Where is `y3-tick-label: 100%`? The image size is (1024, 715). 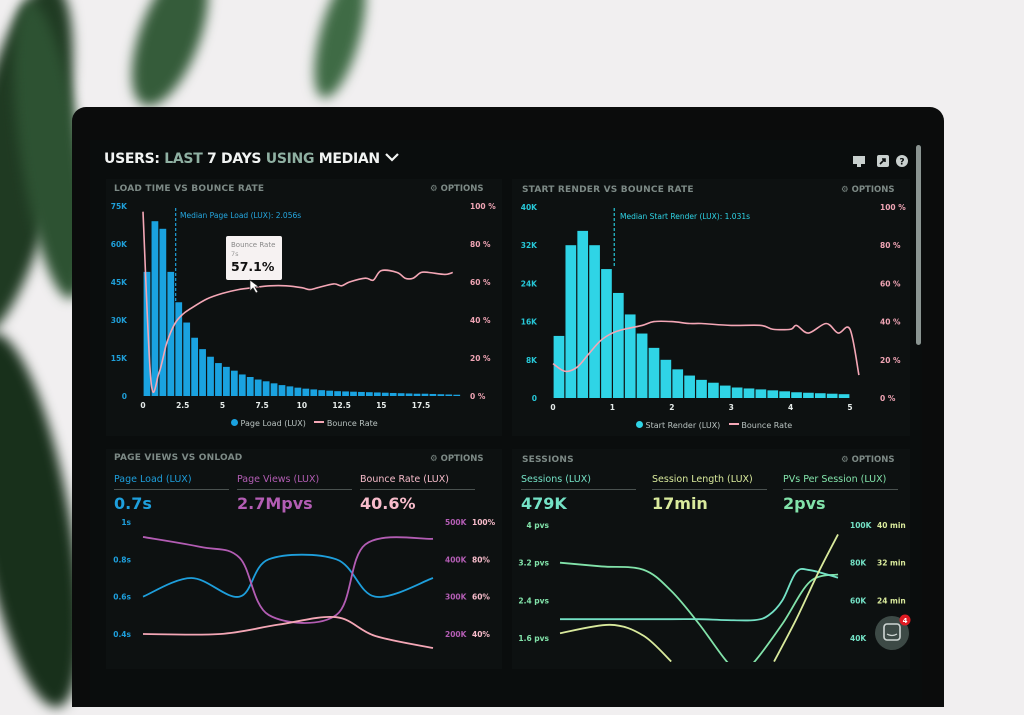
y3-tick-label: 100% is located at coordinates (484, 522).